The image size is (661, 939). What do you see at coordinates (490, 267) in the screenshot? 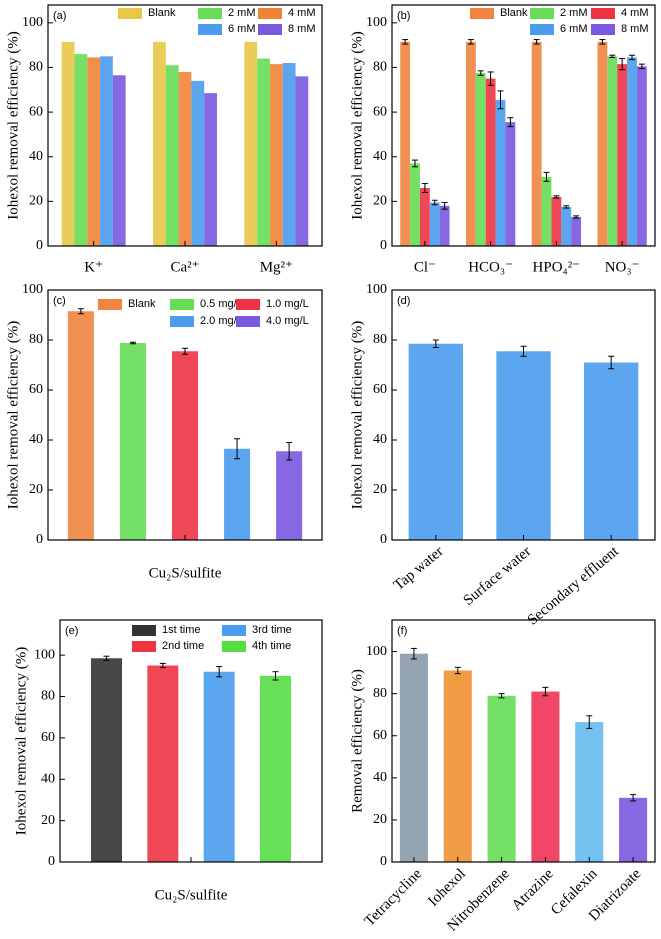
I see `x-tick-label: HCO₃⁻` at bounding box center [490, 267].